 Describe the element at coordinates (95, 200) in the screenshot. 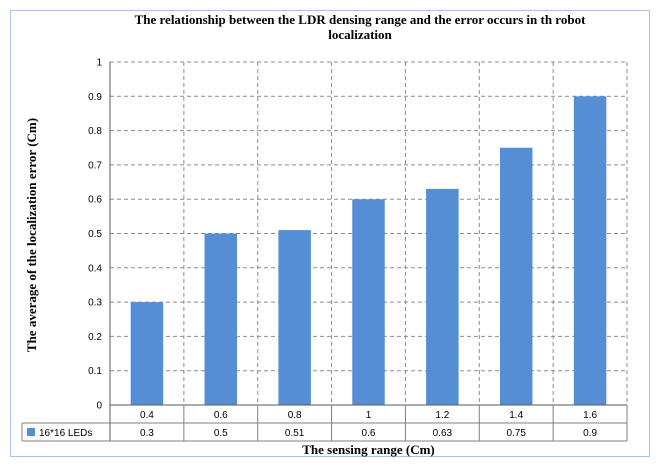

I see `y-tick-label: 0.6` at that location.